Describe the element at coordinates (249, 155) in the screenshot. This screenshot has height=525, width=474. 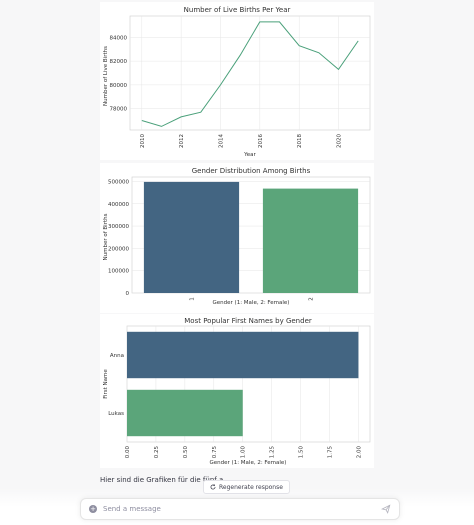
I see `x-axis-label: Year` at that location.